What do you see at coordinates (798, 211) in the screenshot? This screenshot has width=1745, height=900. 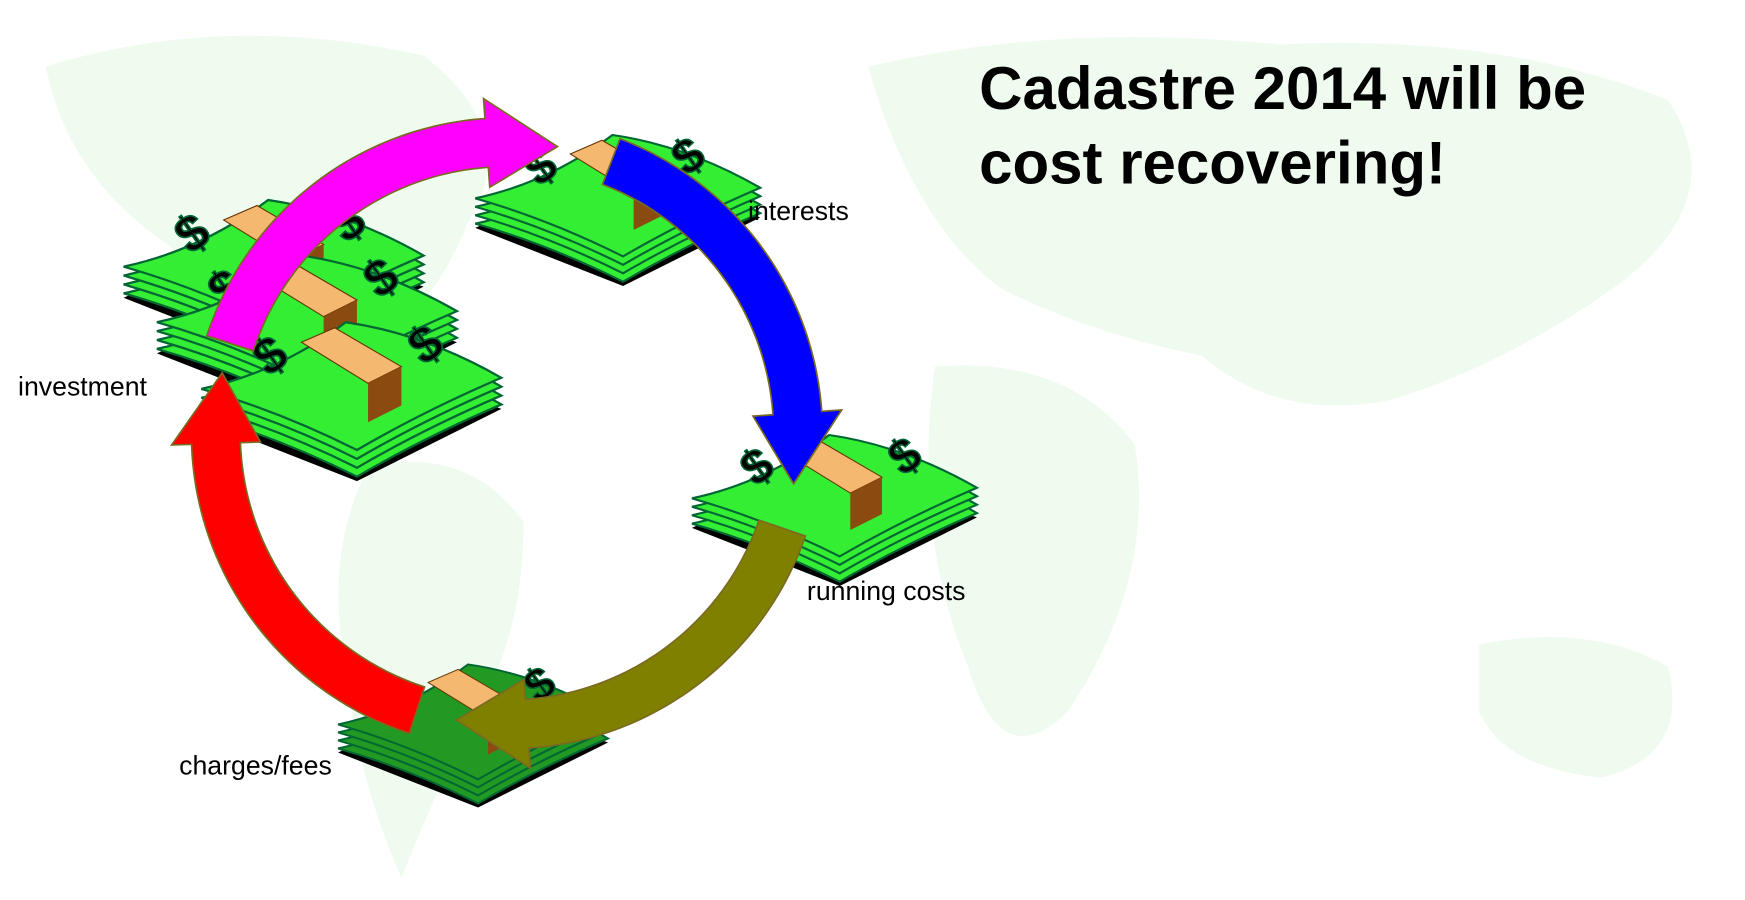 I see `node-label: interests` at bounding box center [798, 211].